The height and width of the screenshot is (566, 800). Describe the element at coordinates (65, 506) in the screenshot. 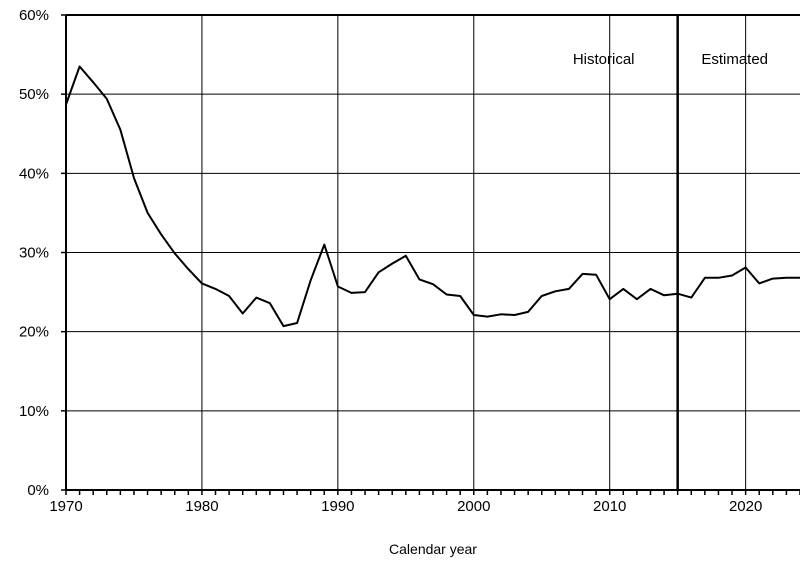

I see `x-tick-label: 1970` at that location.